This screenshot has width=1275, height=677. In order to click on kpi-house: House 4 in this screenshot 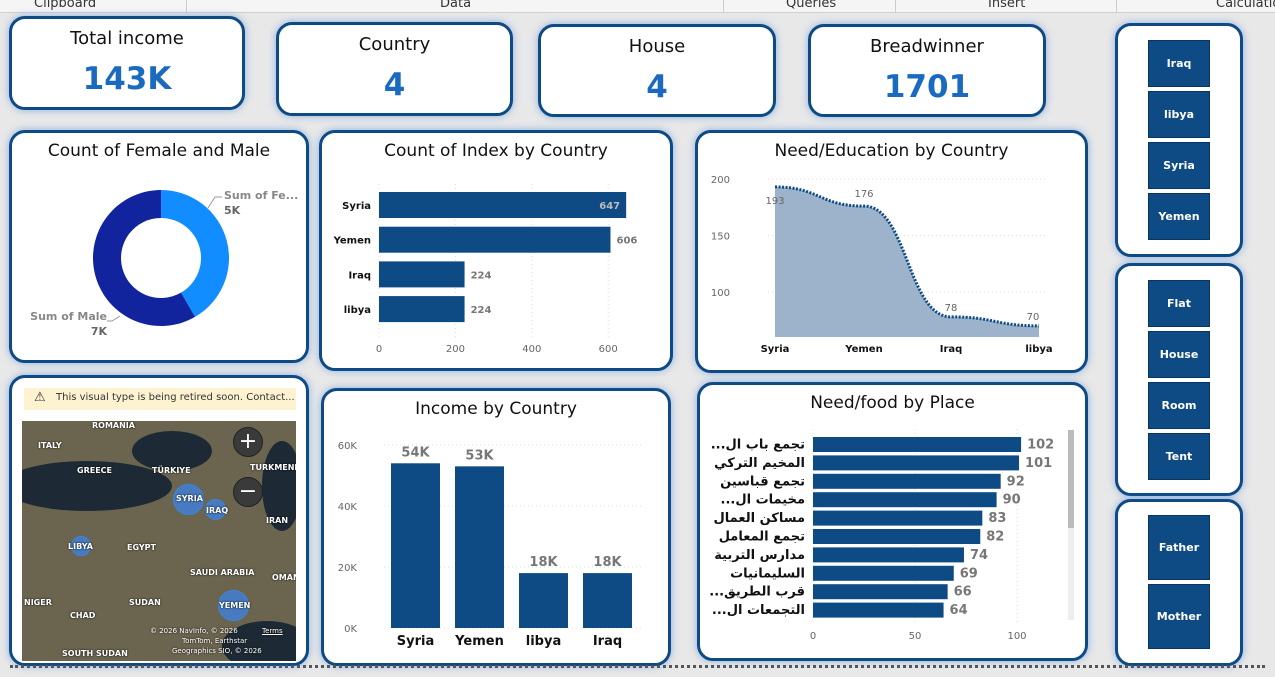, I will do `click(657, 70)`.